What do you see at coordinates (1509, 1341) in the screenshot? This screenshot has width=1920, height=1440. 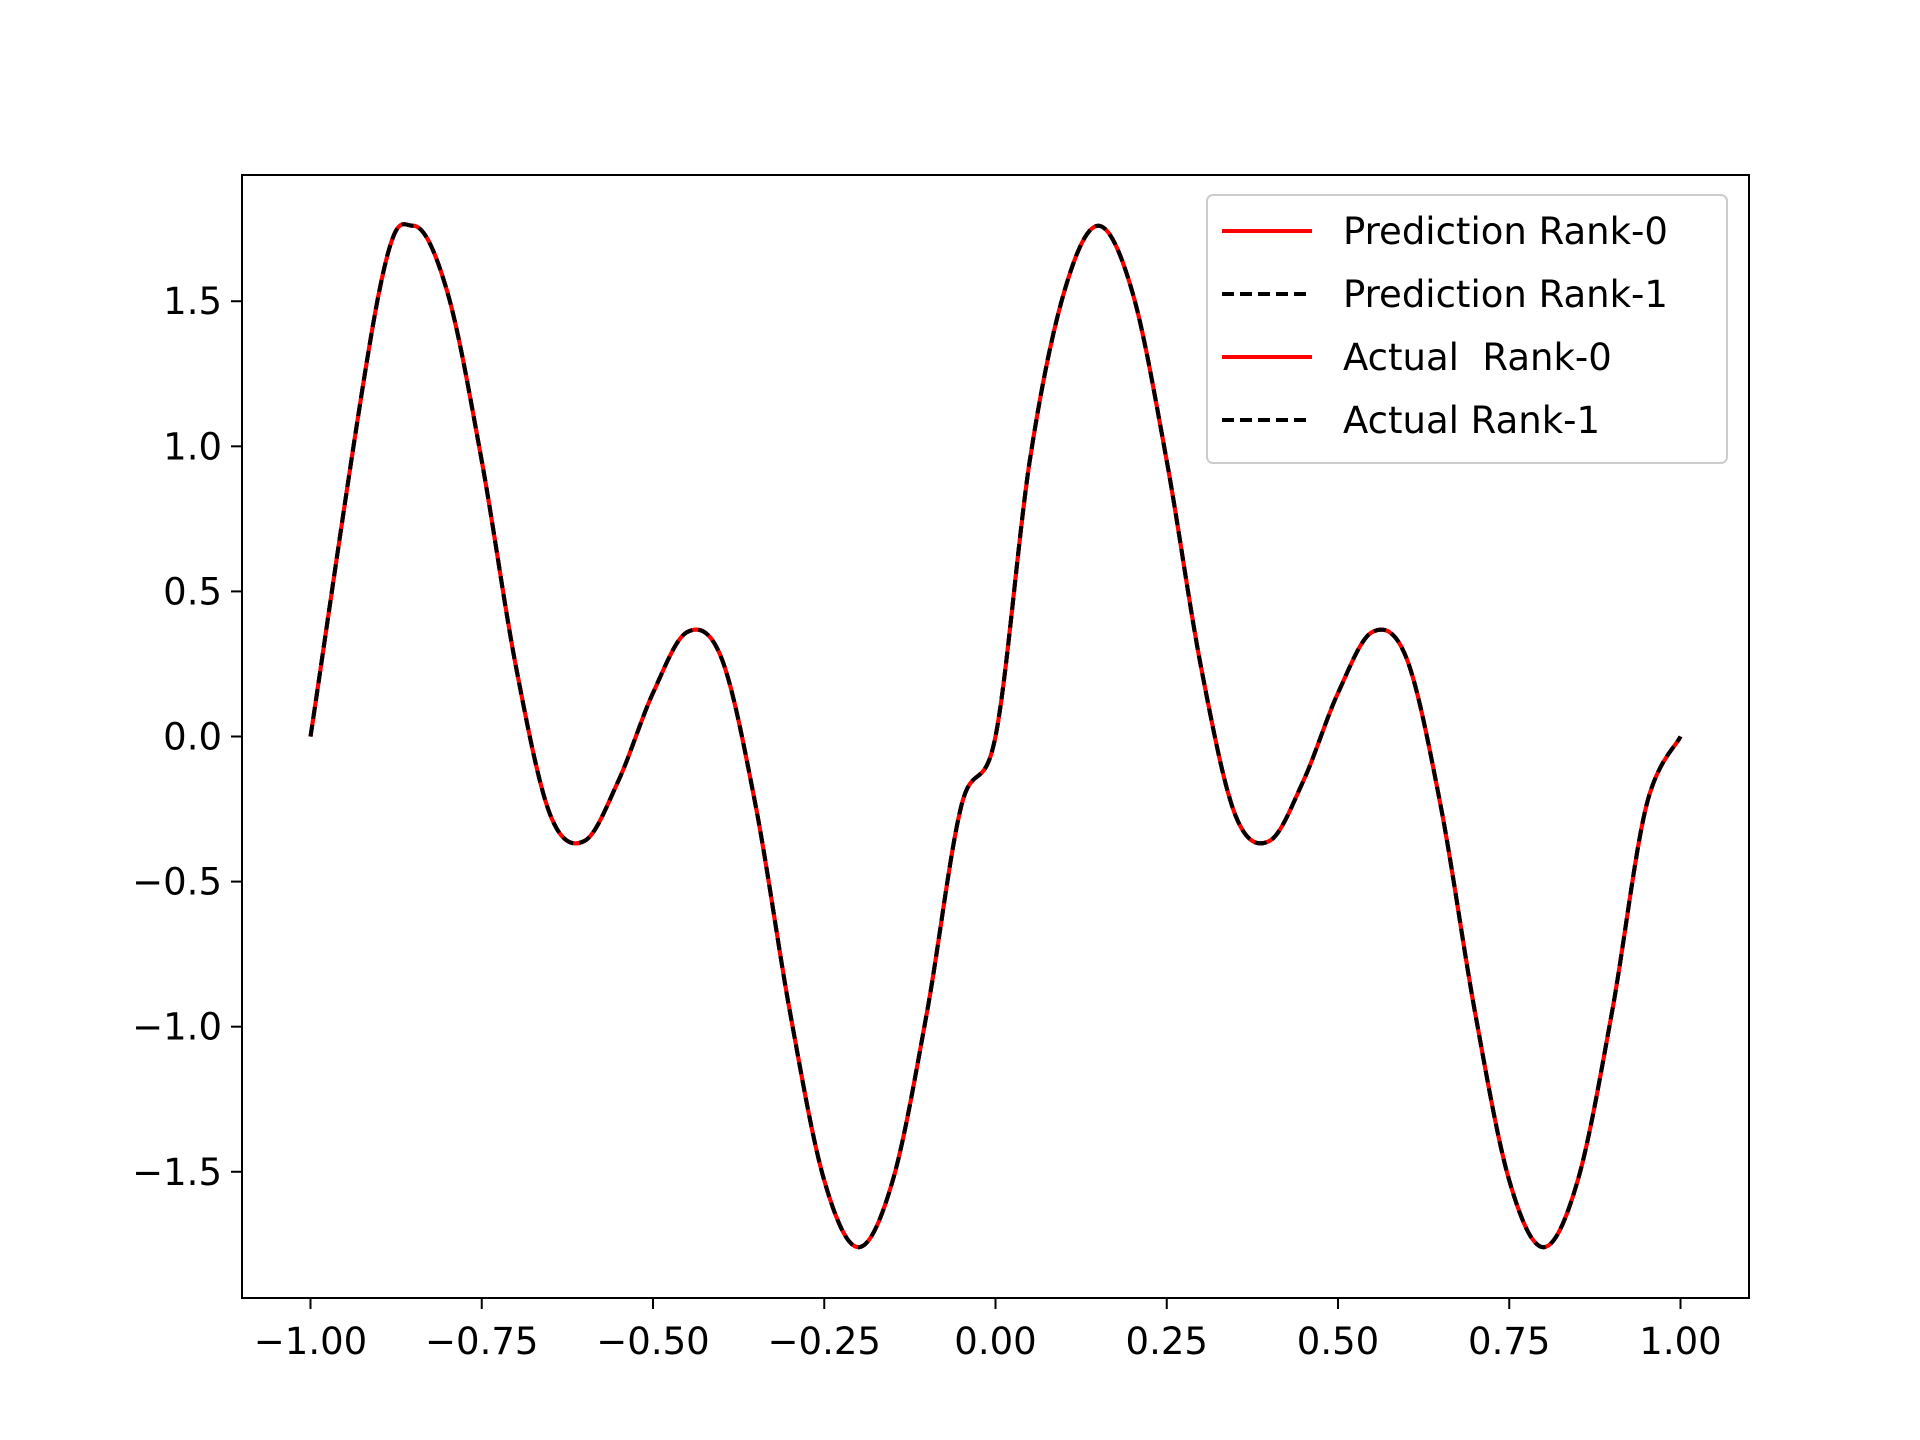 I see `x-tick-label: 0.75` at bounding box center [1509, 1341].